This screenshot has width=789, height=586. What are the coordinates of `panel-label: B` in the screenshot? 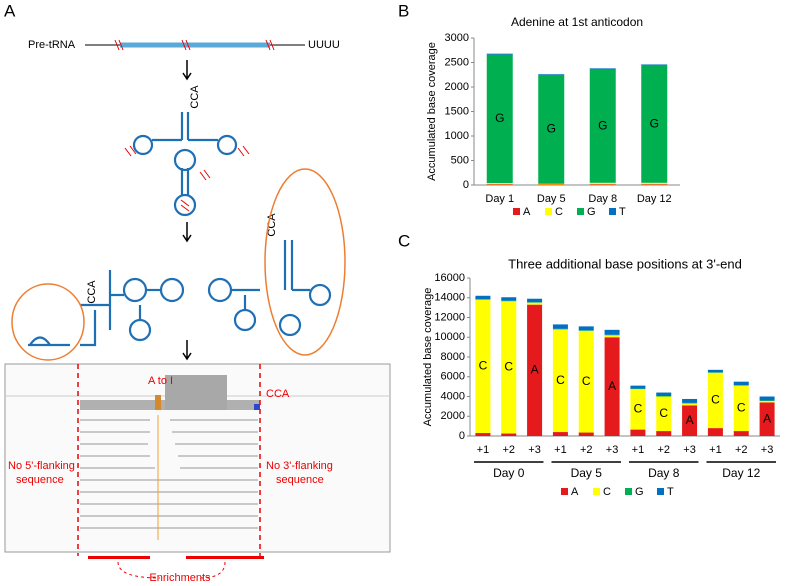 It's located at (403, 10).